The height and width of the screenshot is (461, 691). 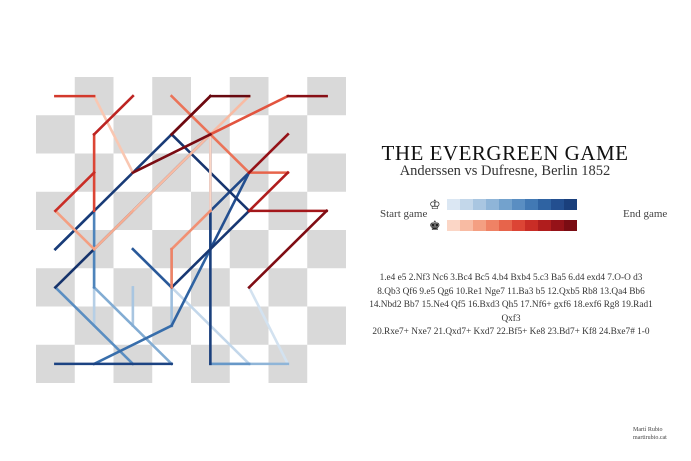 I want to click on credit-url: martirubio.cat, so click(x=650, y=438).